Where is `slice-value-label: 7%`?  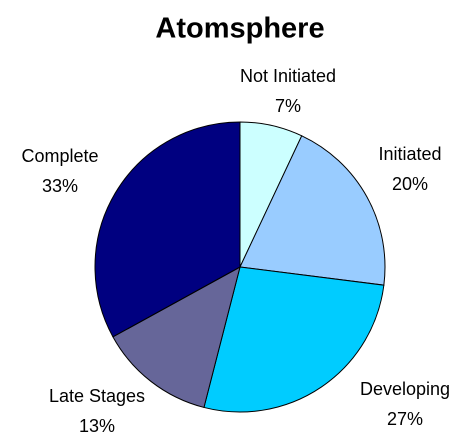 slice-value-label: 7% is located at coordinates (288, 106).